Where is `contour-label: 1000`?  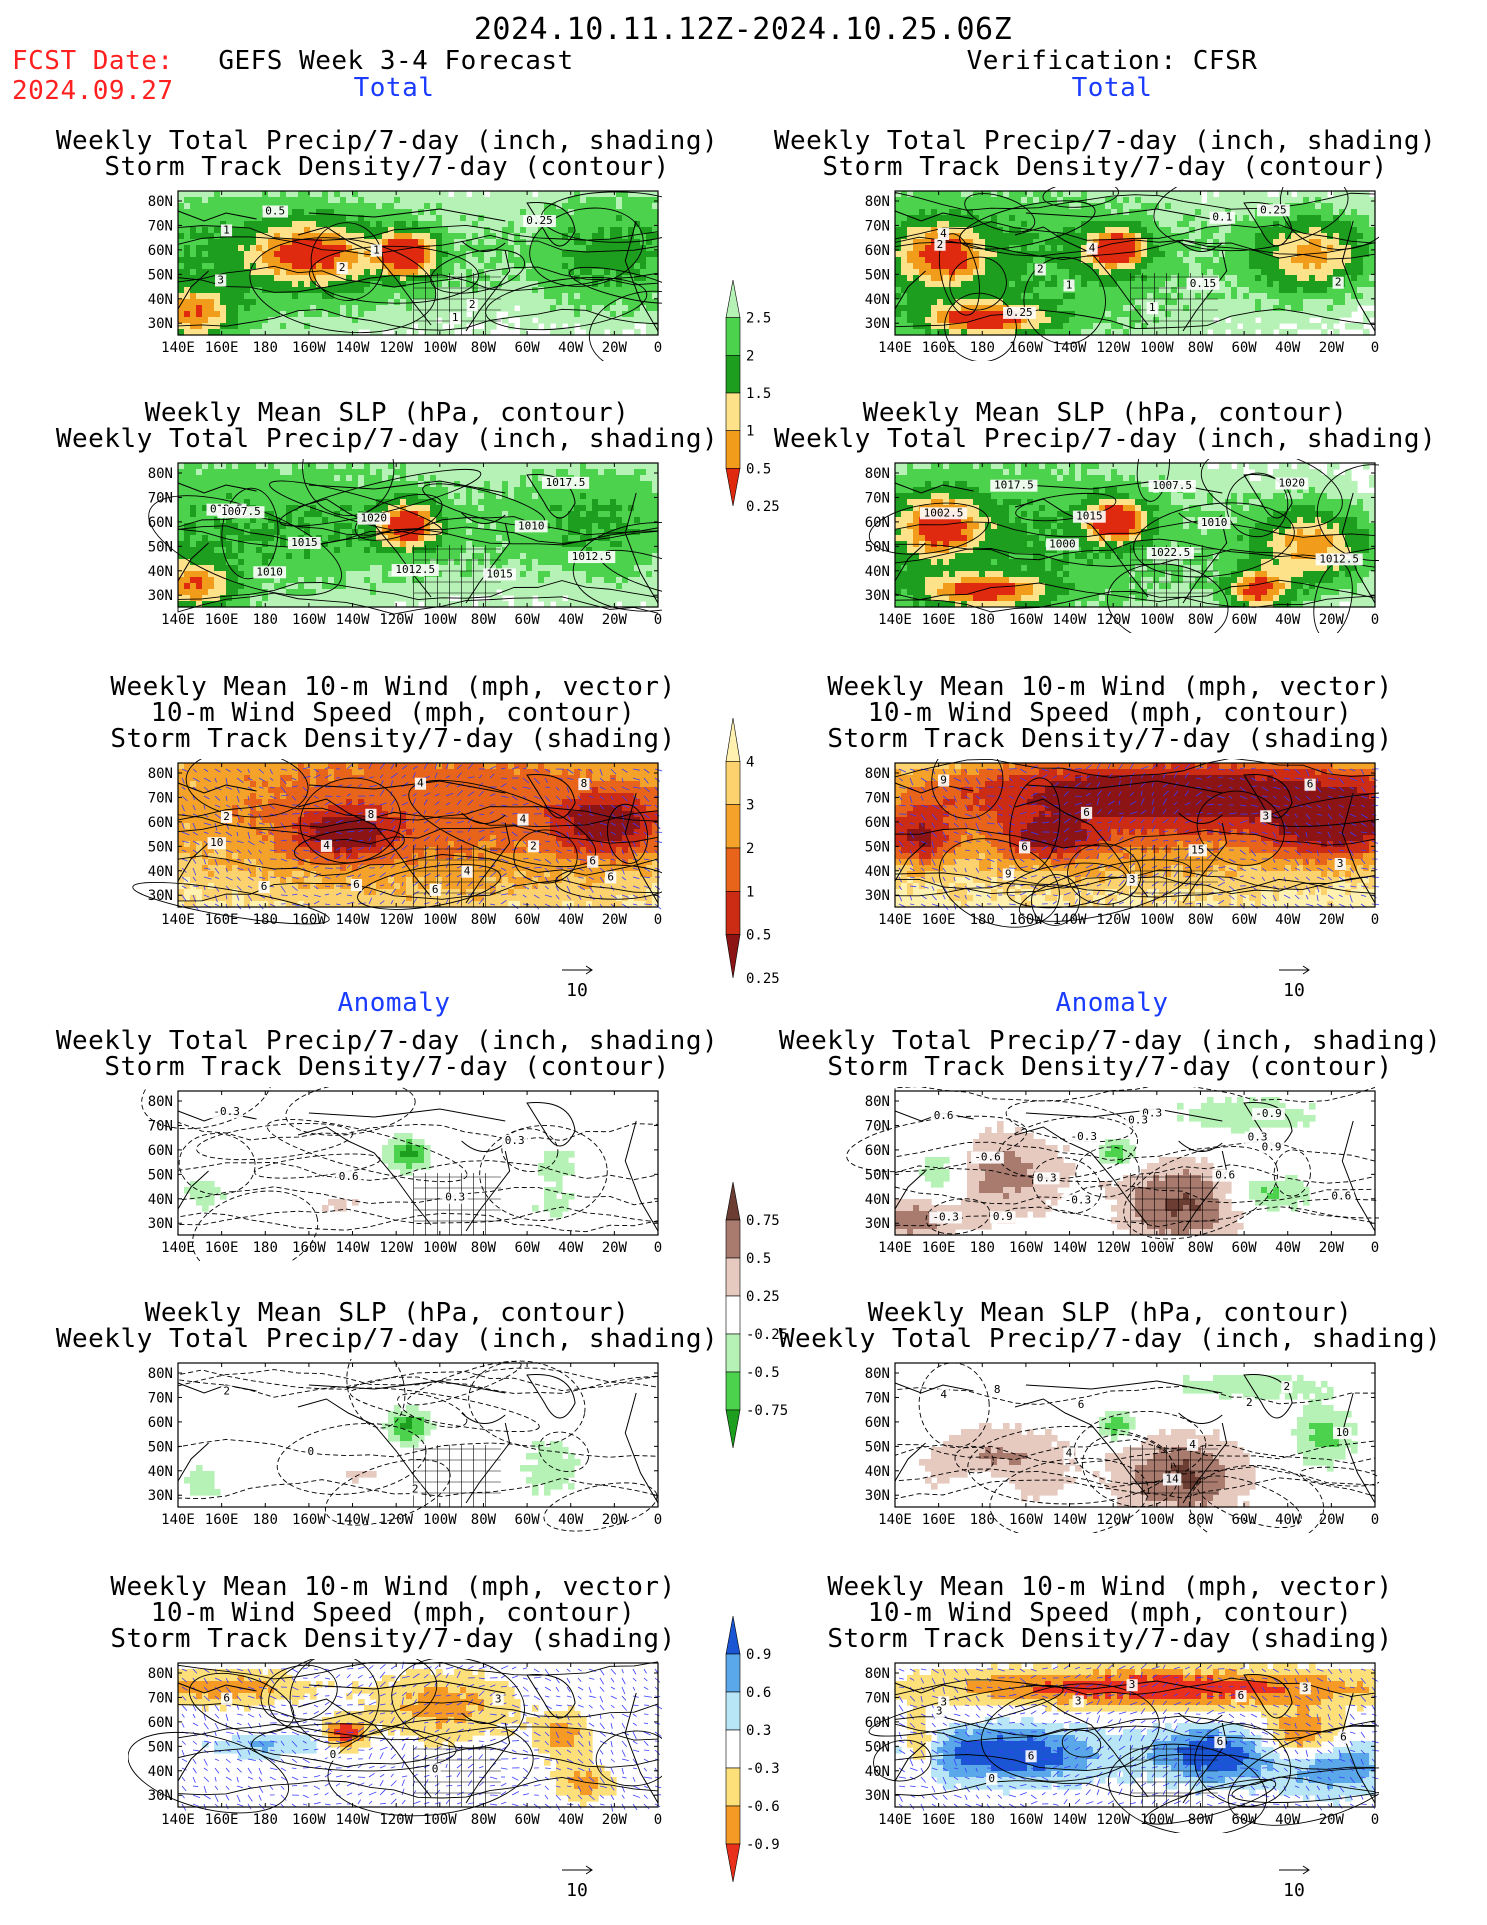 contour-label: 1000 is located at coordinates (1062, 543).